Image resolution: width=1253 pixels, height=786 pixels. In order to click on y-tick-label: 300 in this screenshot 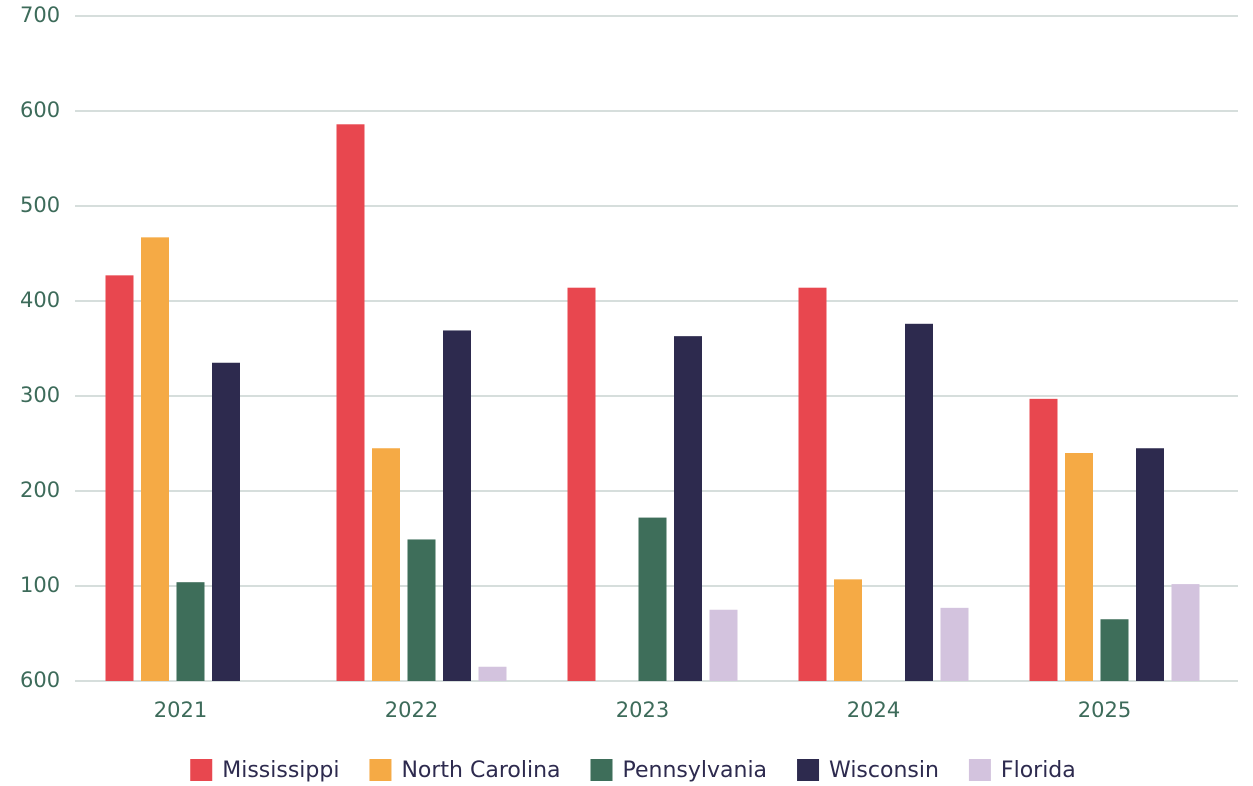, I will do `click(40, 395)`.